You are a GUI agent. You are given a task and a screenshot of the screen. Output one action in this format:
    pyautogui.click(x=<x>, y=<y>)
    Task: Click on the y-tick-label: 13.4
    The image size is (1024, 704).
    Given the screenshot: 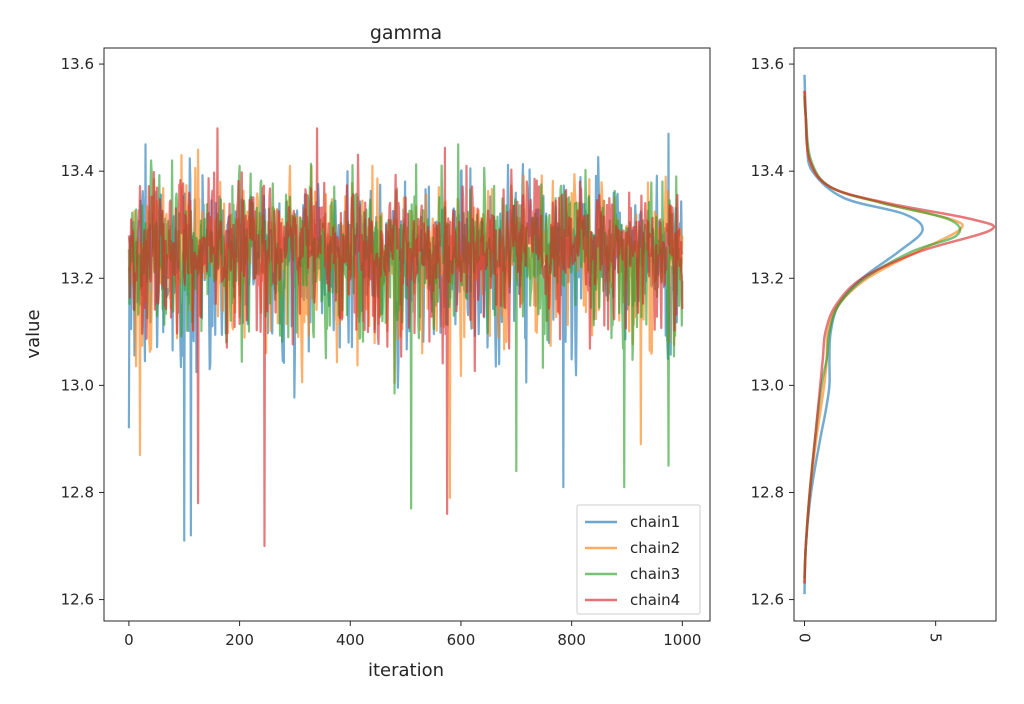 What is the action you would take?
    pyautogui.click(x=77, y=171)
    